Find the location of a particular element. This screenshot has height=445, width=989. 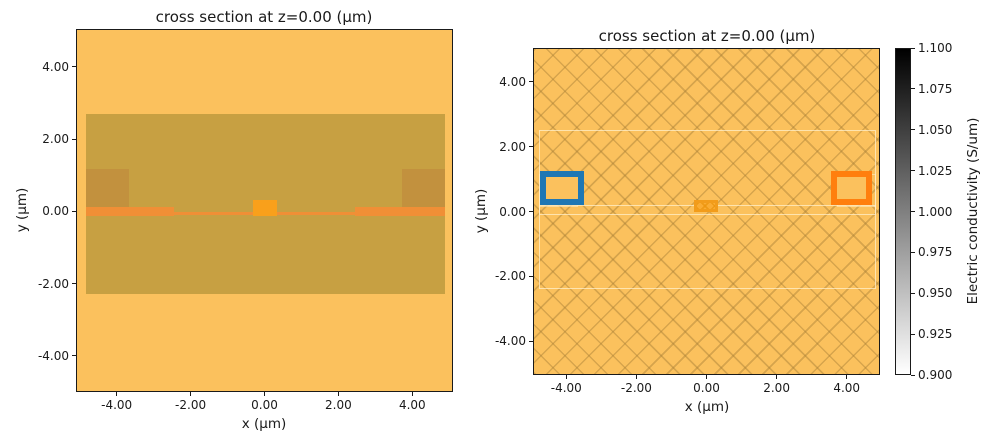

slab-thick-right is located at coordinates (400, 211).